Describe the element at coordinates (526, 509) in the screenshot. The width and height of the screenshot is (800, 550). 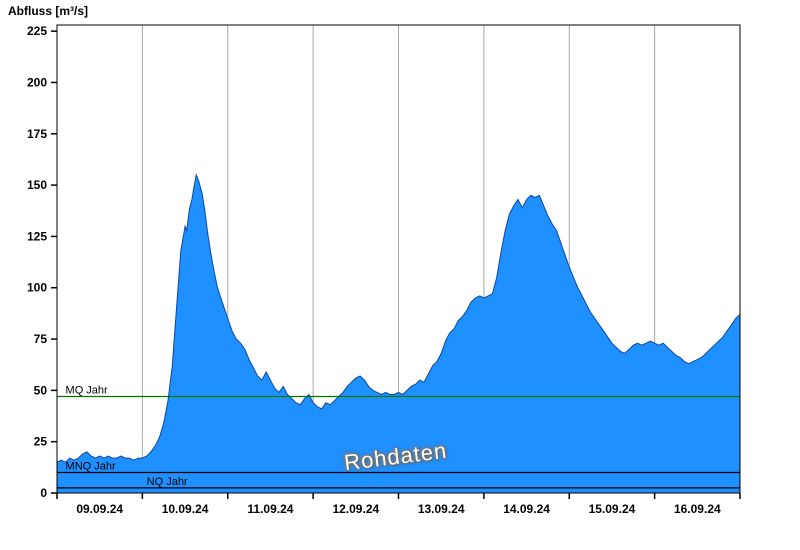
I see `x-date-label: 14.09.24` at that location.